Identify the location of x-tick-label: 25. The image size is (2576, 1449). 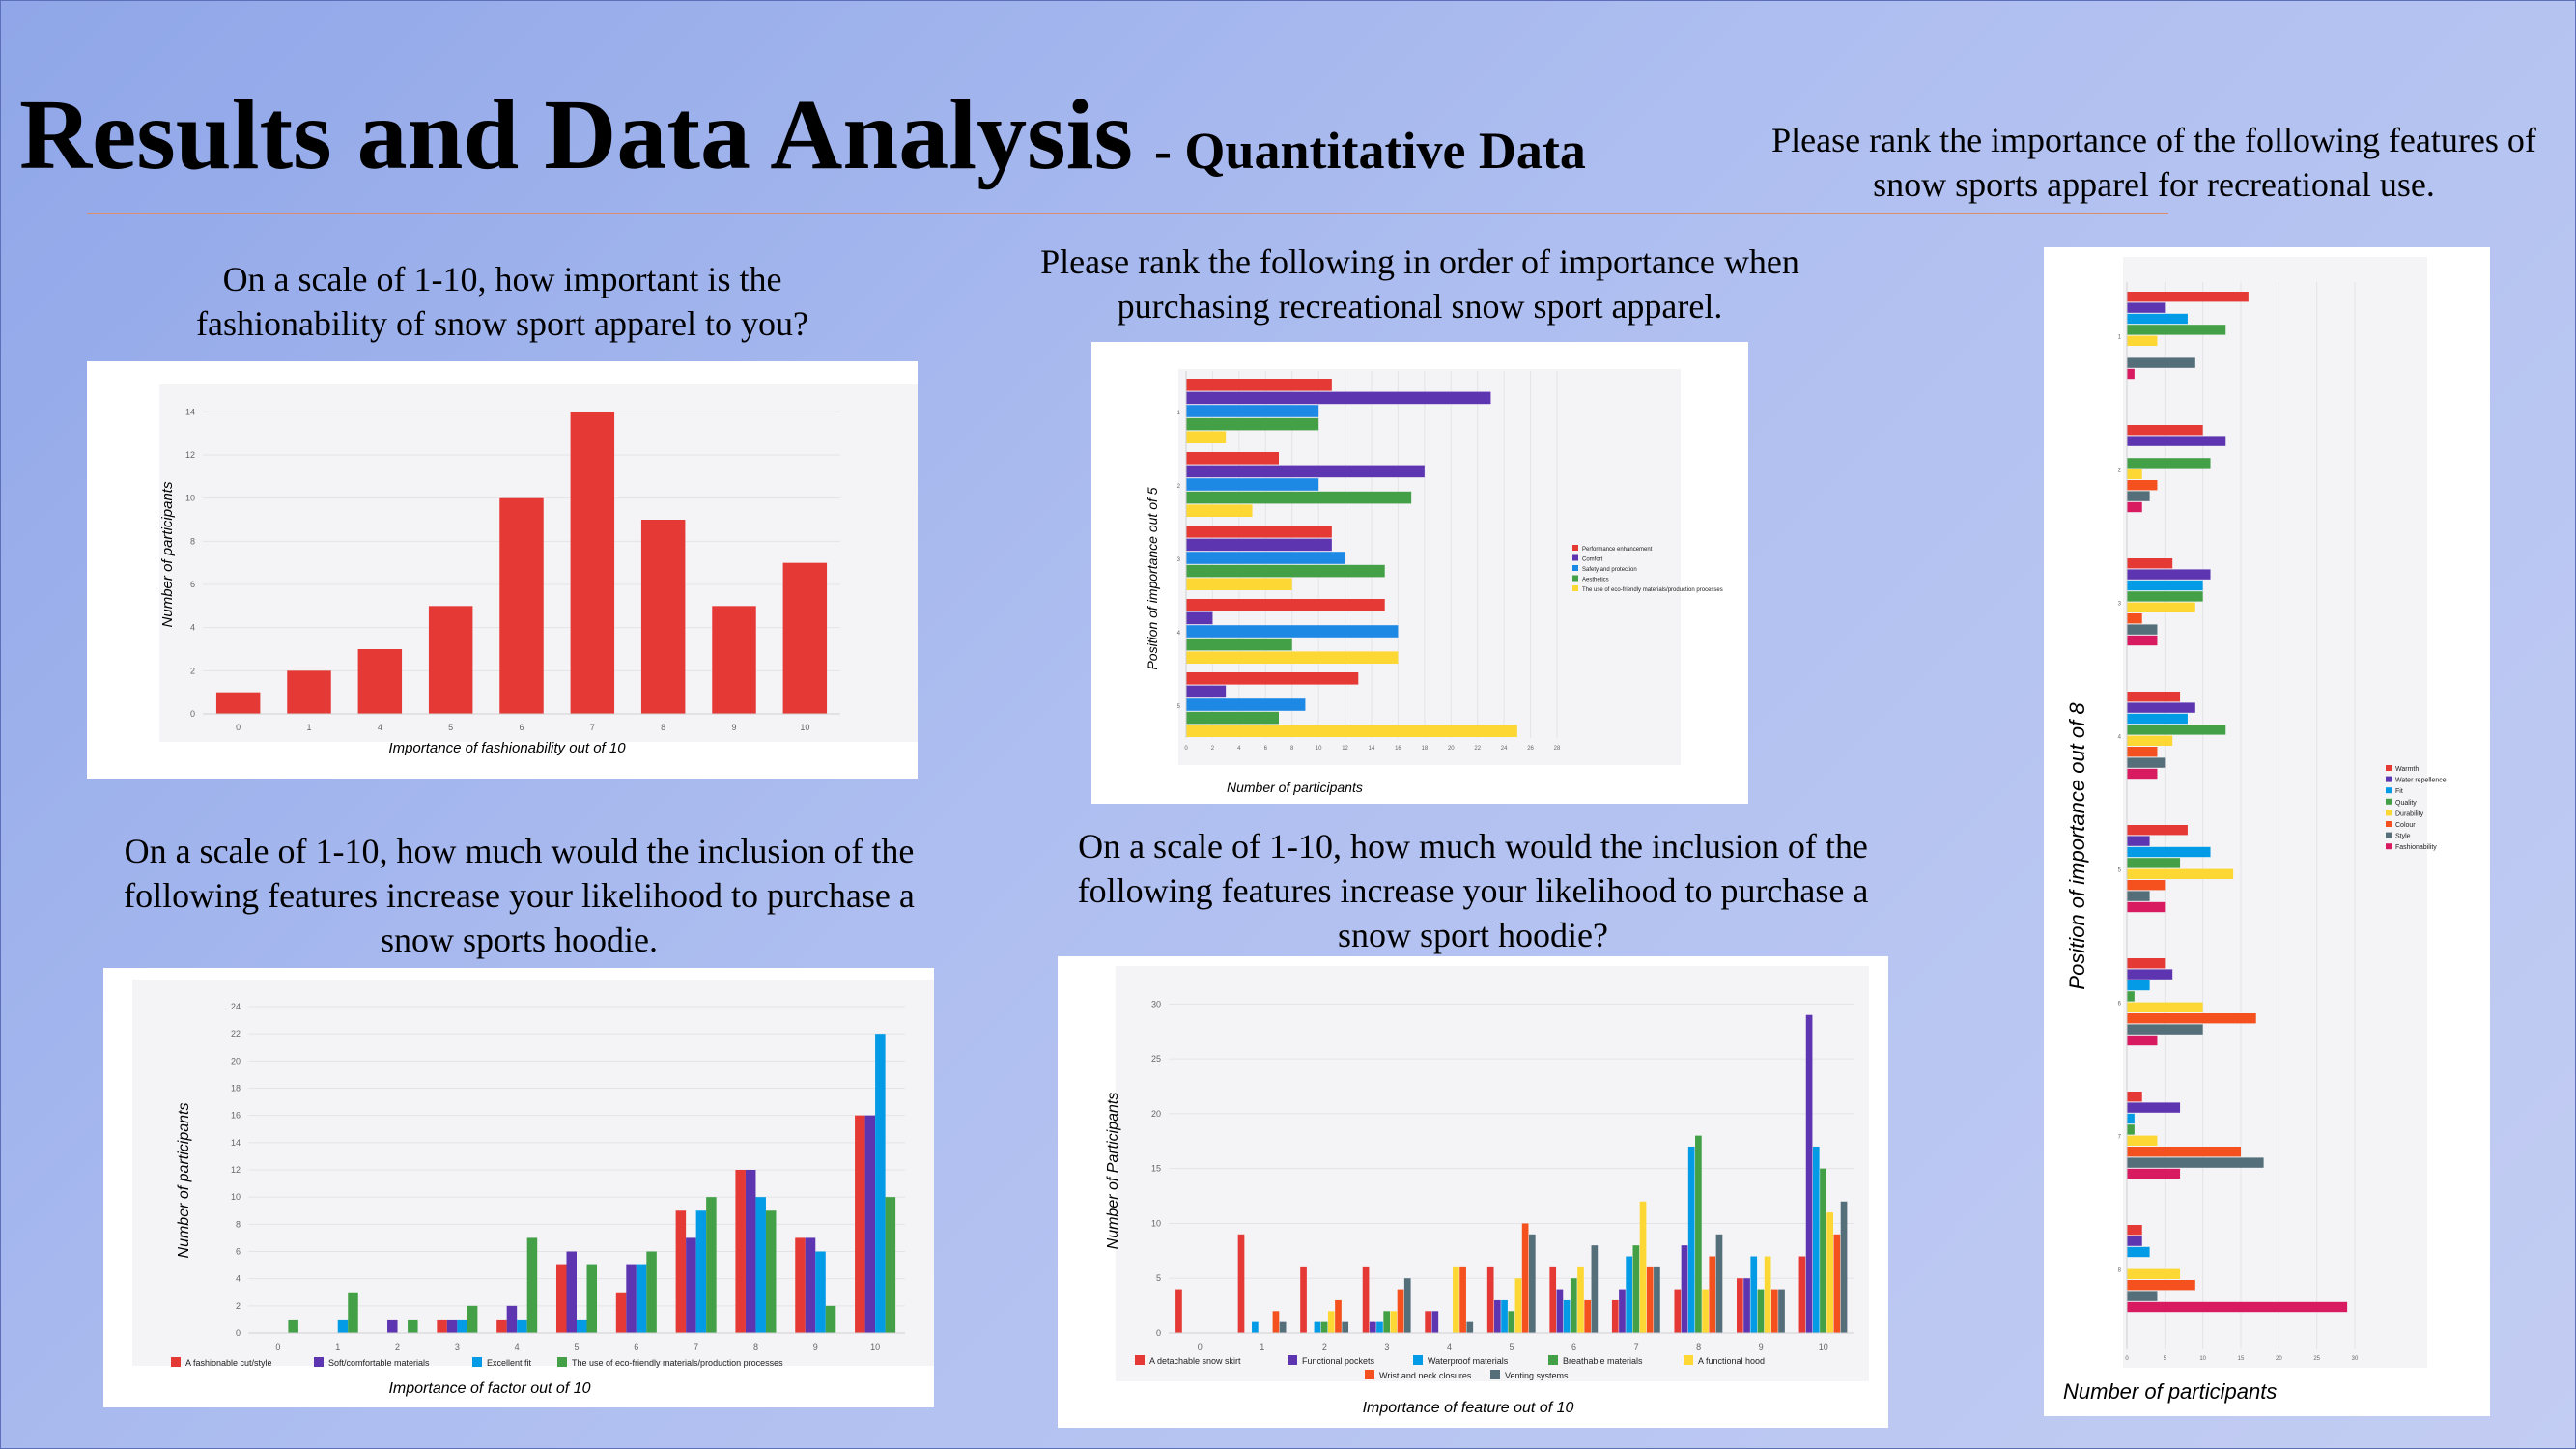
(2316, 1359).